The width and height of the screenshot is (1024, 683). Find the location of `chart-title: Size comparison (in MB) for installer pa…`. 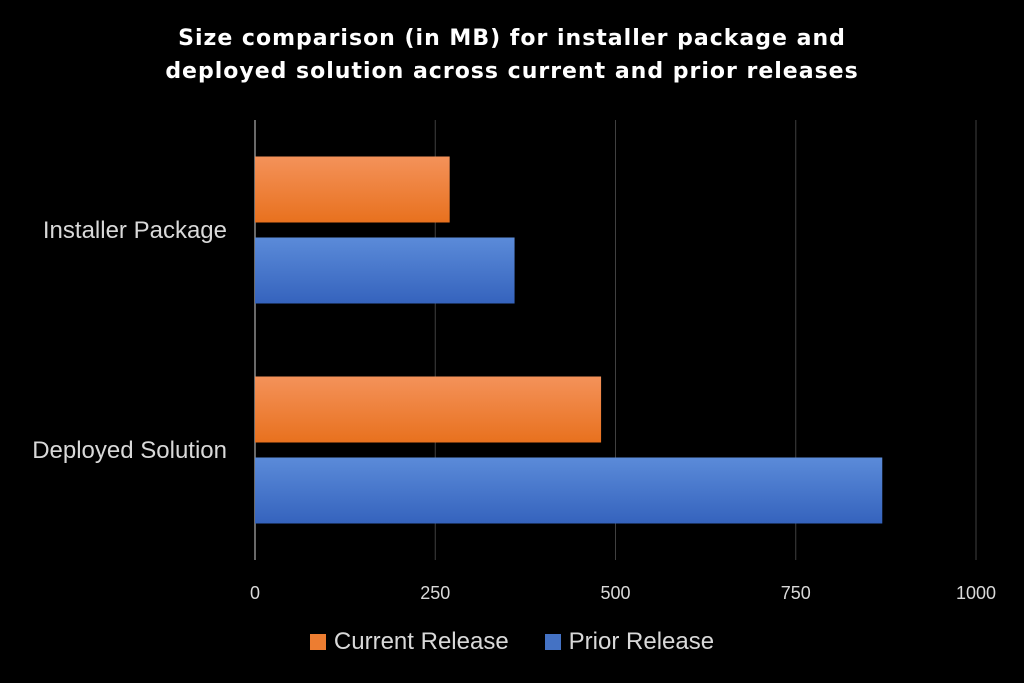

chart-title: Size comparison (in MB) for installer pa… is located at coordinates (512, 55).